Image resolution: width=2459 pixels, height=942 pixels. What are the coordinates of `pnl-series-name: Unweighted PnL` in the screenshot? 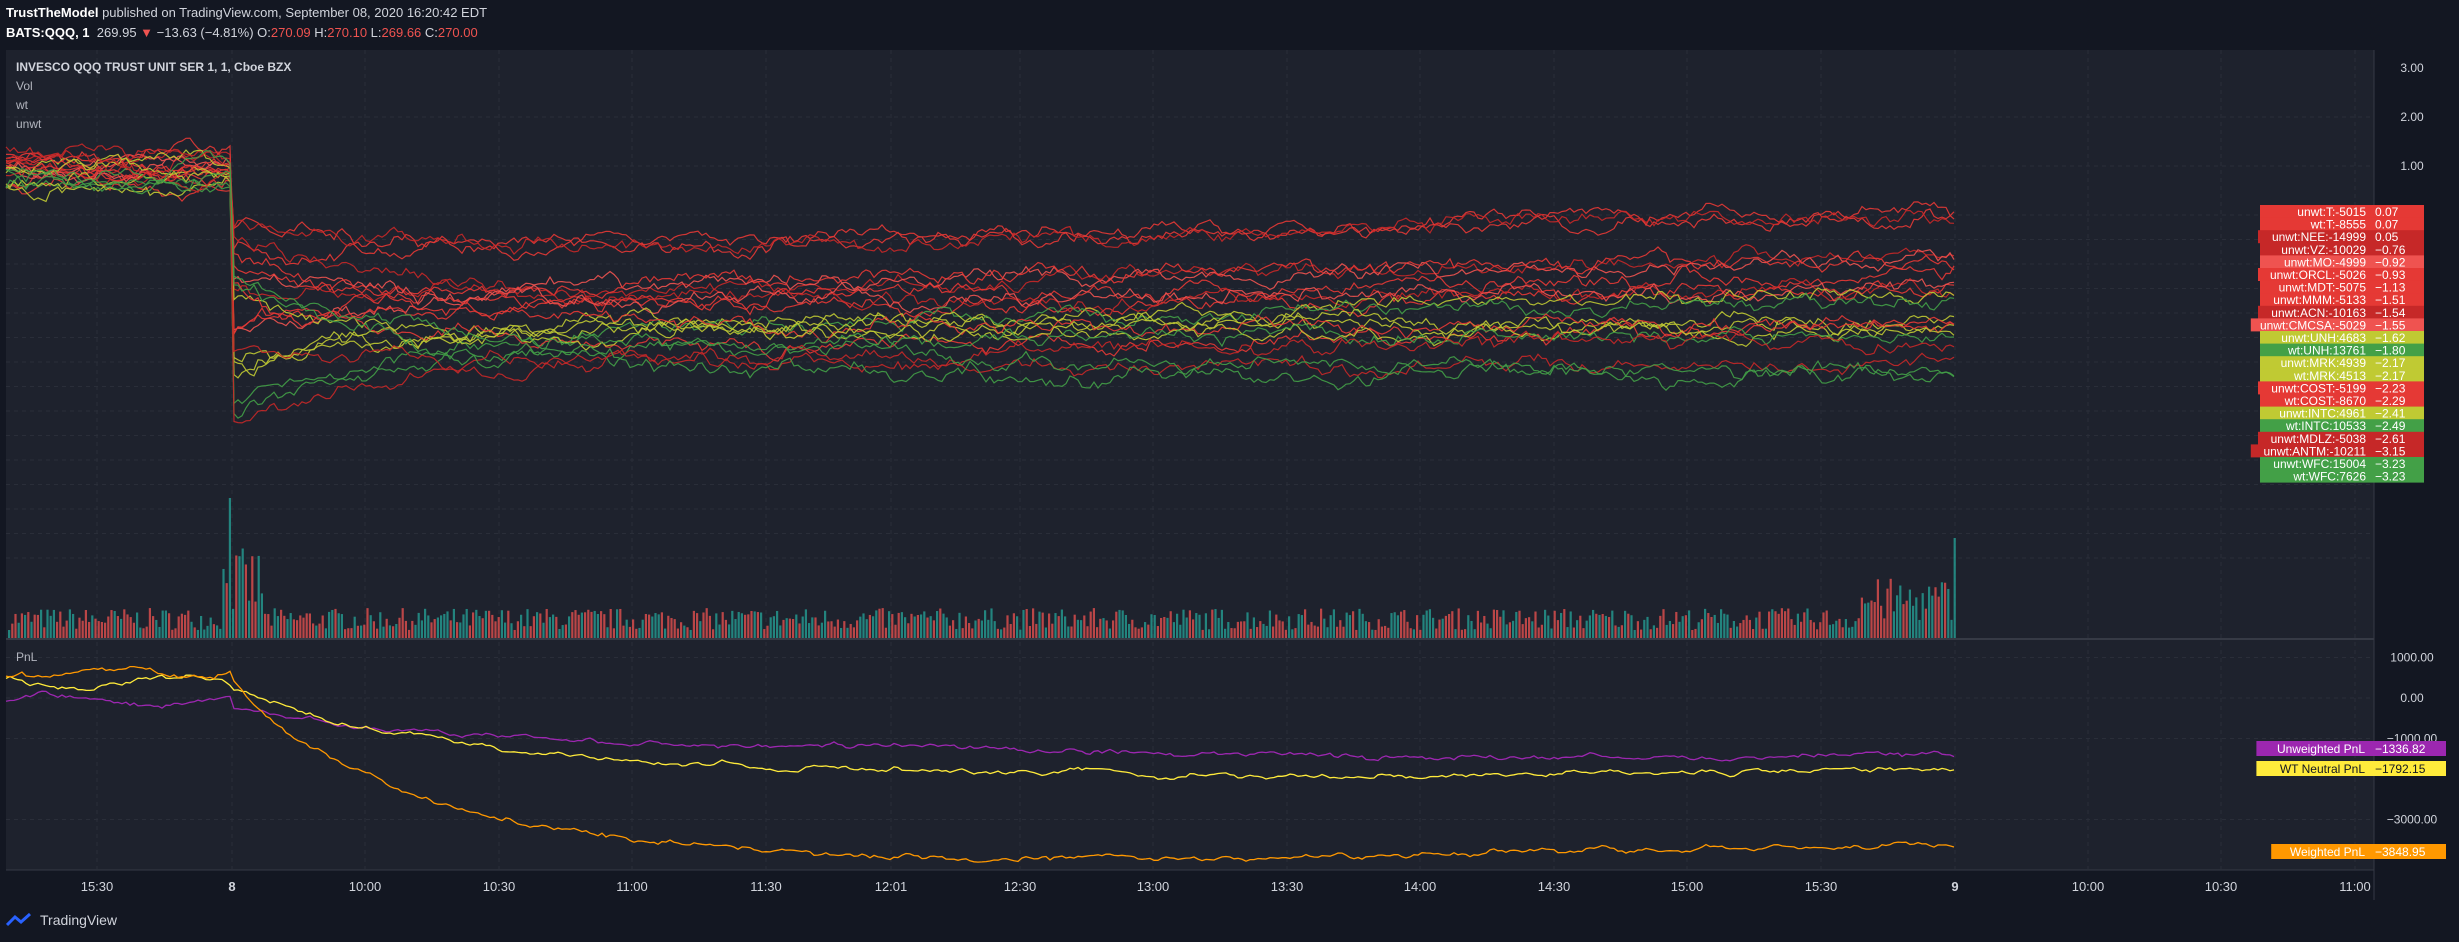 It's located at (2321, 749).